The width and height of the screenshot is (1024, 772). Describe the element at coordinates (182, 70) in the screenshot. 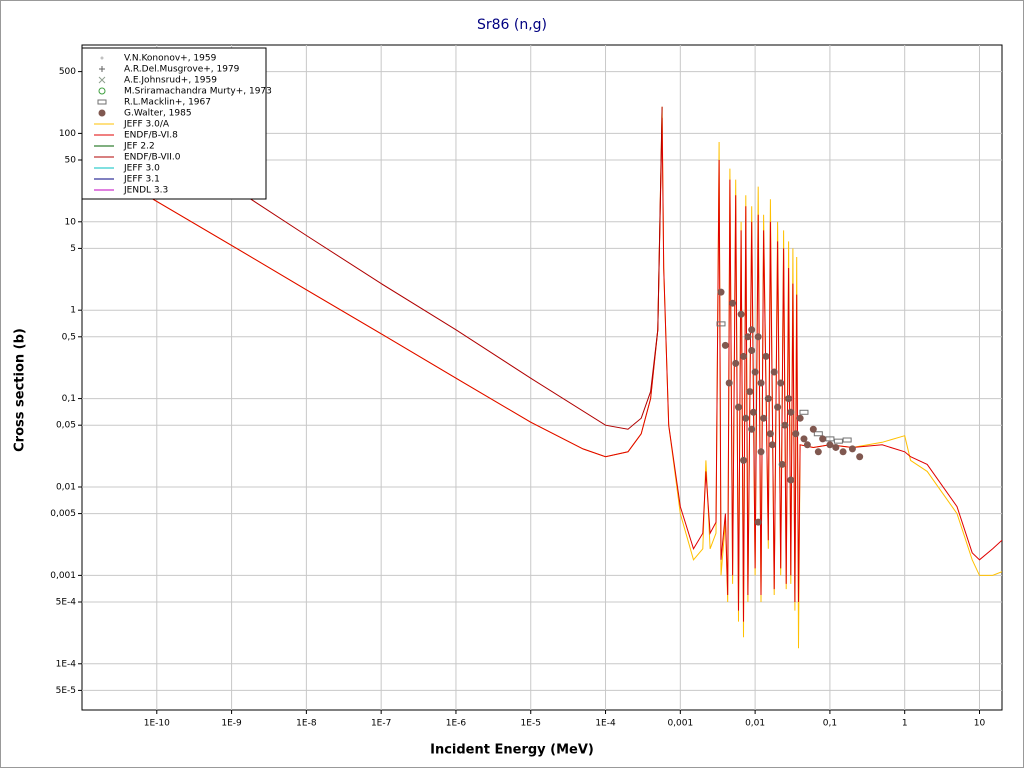

I see `legend-label: A.R.Del.Musgrove+, 1979` at that location.